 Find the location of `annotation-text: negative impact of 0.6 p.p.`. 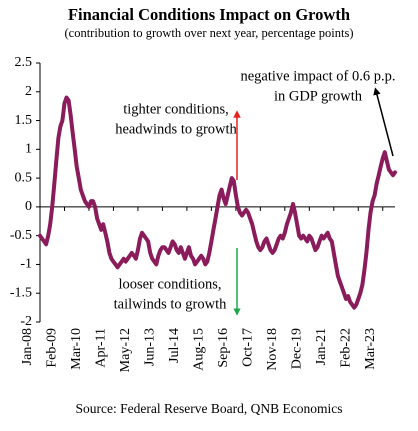

annotation-text: negative impact of 0.6 p.p. is located at coordinates (317, 76).